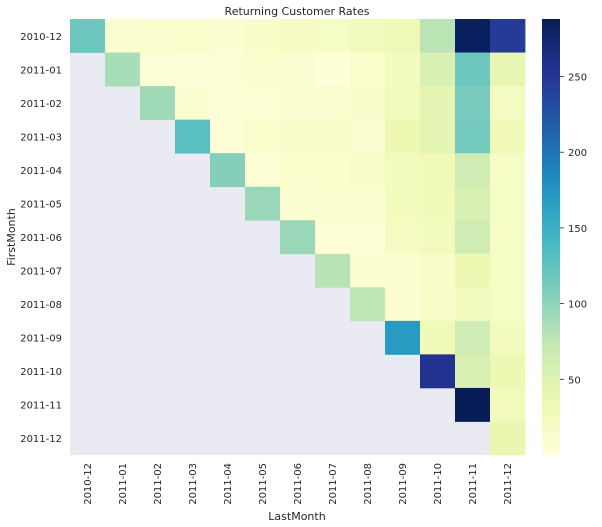  Describe the element at coordinates (41, 272) in the screenshot. I see `y-tick-label: 2011-07` at that location.